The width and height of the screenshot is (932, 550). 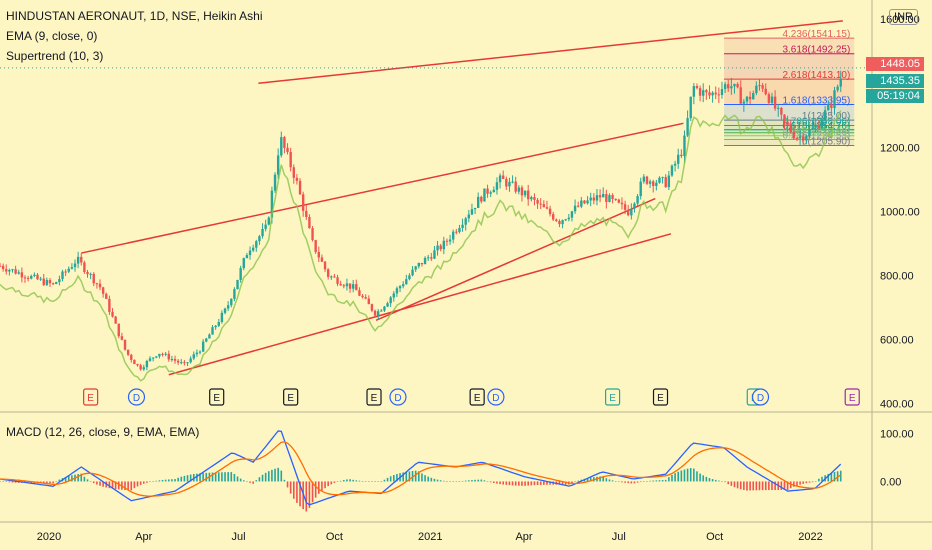 I want to click on macd-tick-label: 100.00, so click(x=897, y=434).